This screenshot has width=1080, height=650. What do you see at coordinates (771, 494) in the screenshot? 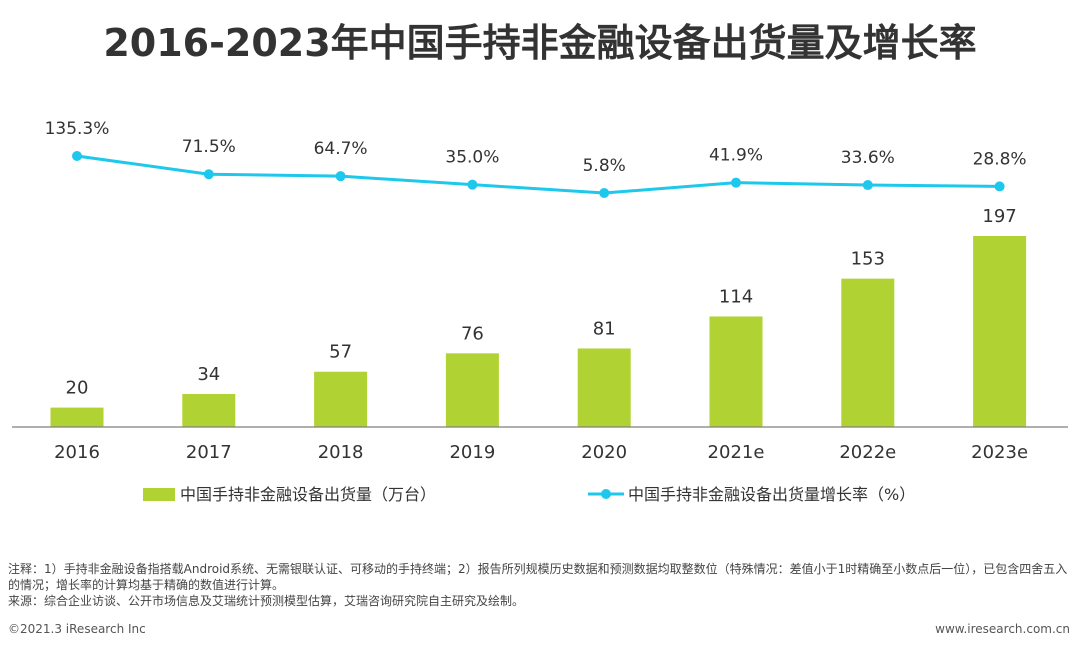
I see `legend-line-label: 中国手持非金融设备出货量增长率（%）` at bounding box center [771, 494].